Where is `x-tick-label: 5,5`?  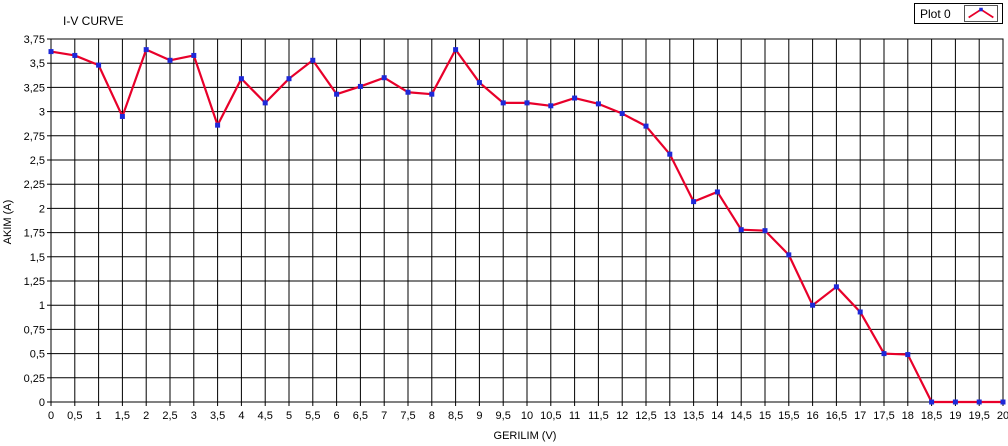
x-tick-label: 5,5 is located at coordinates (312, 416).